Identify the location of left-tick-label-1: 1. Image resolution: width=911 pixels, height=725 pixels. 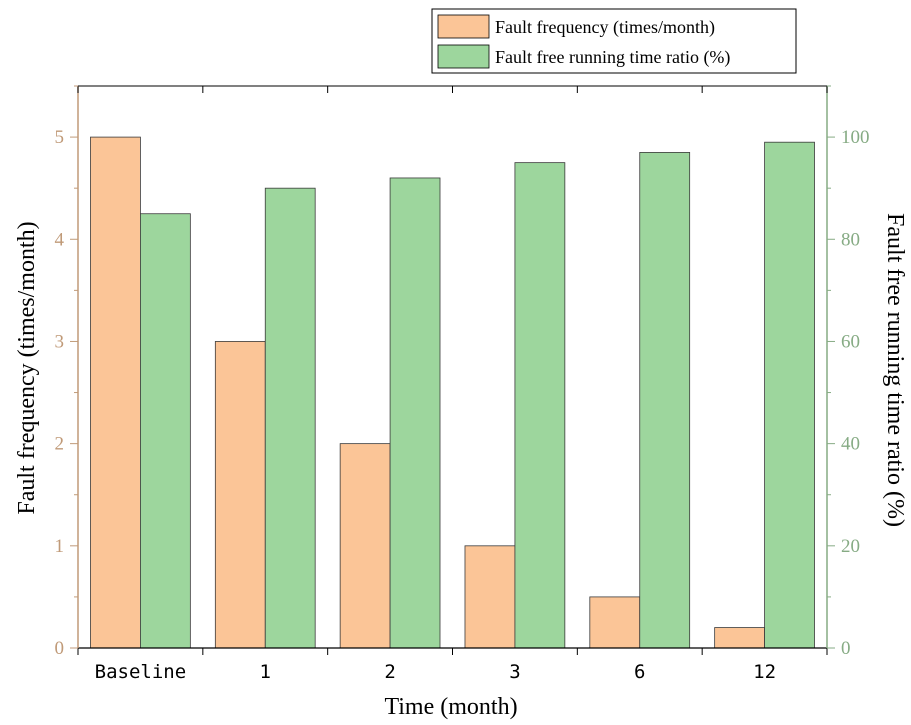
(60, 546).